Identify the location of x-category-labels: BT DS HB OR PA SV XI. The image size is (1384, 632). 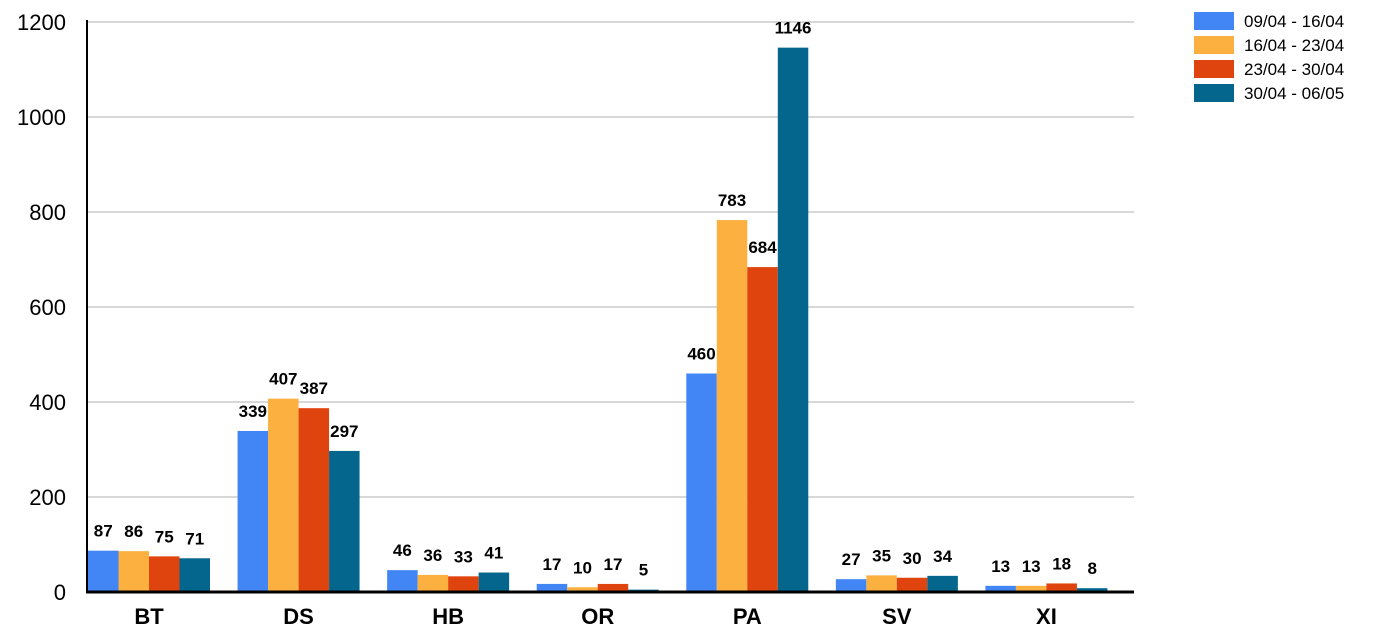
(595, 616).